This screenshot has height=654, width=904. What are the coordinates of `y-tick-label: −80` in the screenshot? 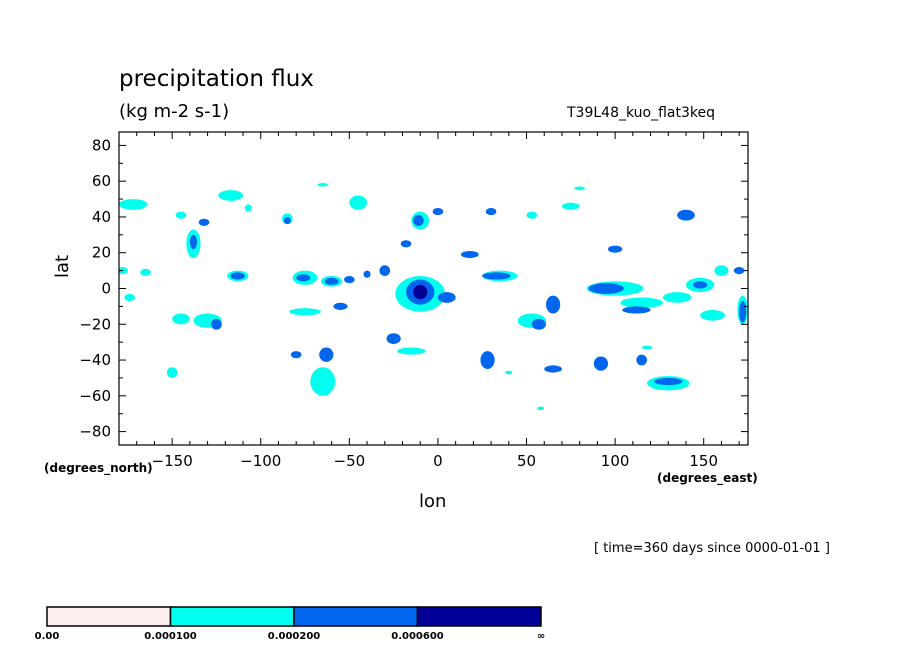 It's located at (95, 432).